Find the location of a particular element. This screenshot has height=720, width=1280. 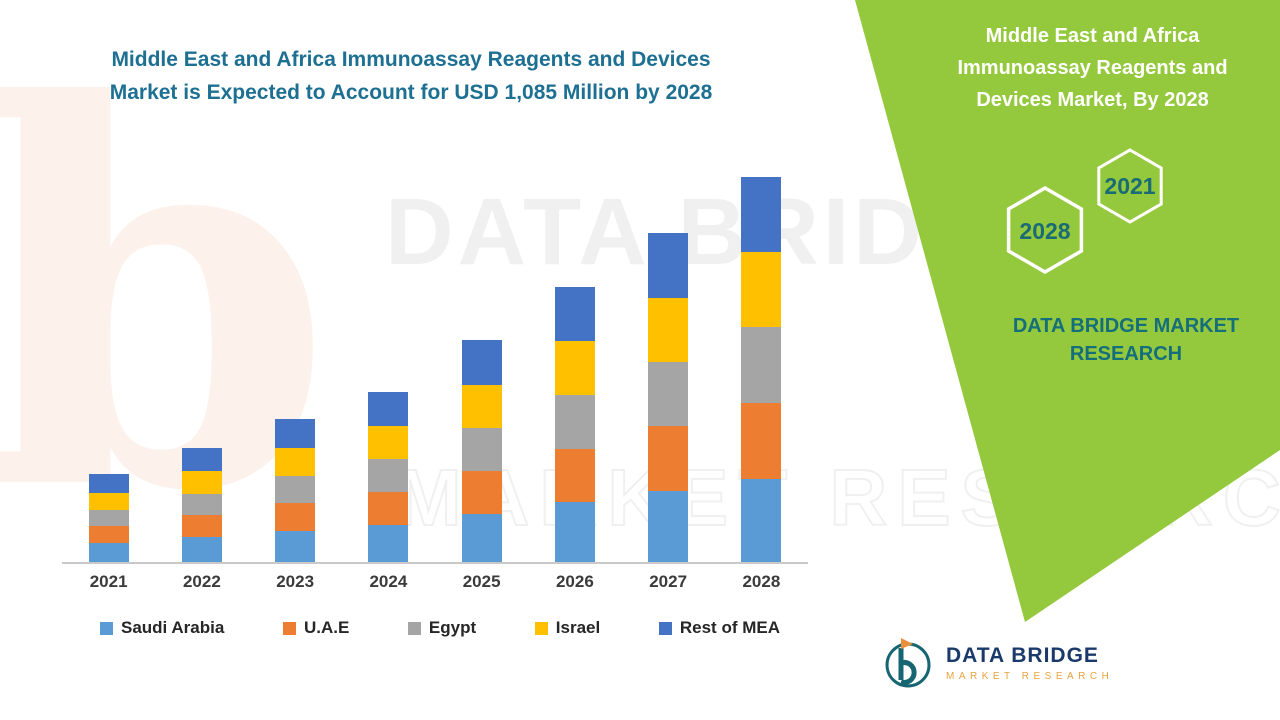

chart-legend: Saudi Arabia U.A.E Egypt Israel Rest of MEA is located at coordinates (440, 628).